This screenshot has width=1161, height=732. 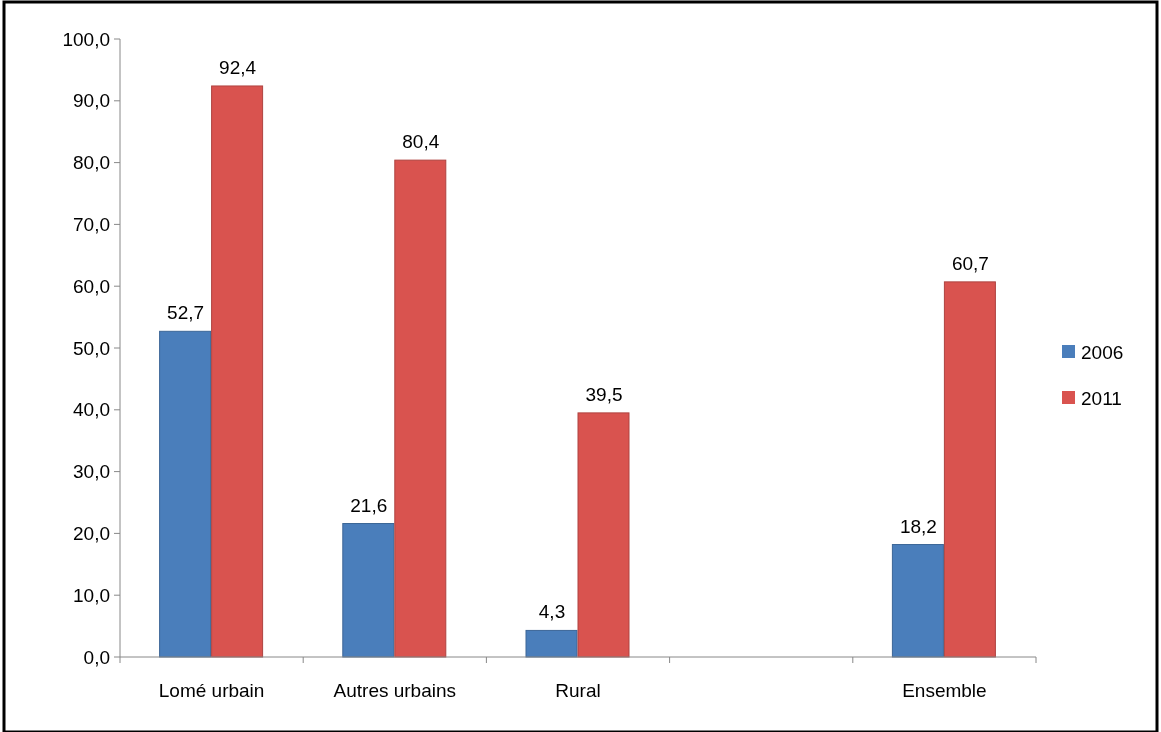 What do you see at coordinates (91, 163) in the screenshot?
I see `y-tick-label: 80,0` at bounding box center [91, 163].